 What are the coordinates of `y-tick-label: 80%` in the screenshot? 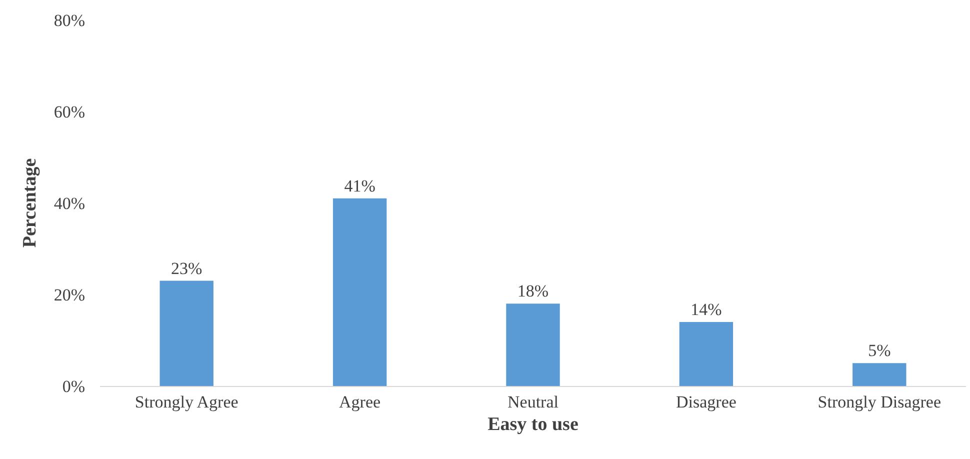 It's located at (69, 20).